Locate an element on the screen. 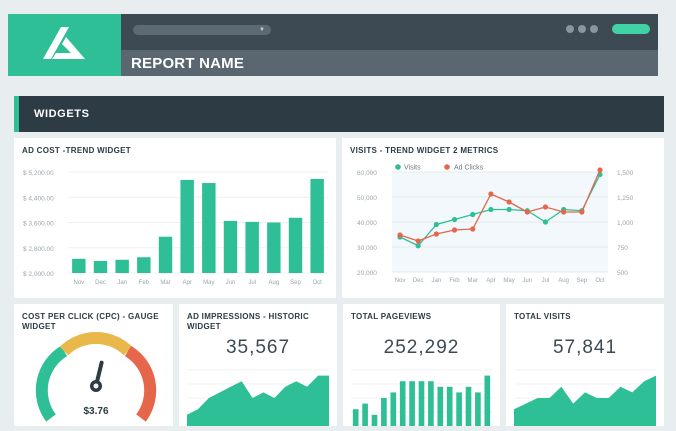 This screenshot has width=676, height=431. legend-label: Visits is located at coordinates (412, 168).